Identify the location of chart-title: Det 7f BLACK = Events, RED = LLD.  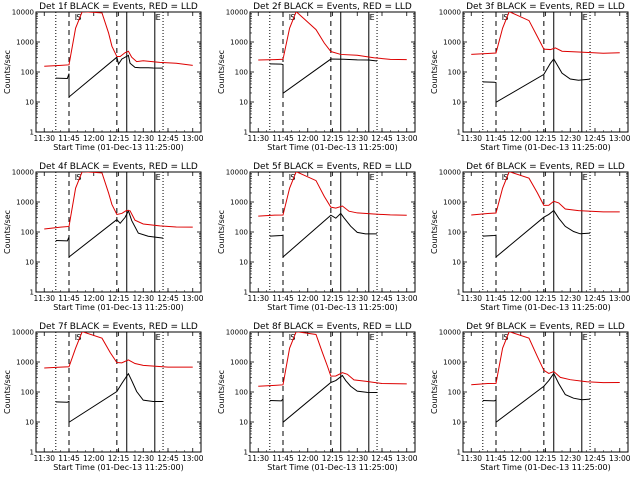
(118, 327).